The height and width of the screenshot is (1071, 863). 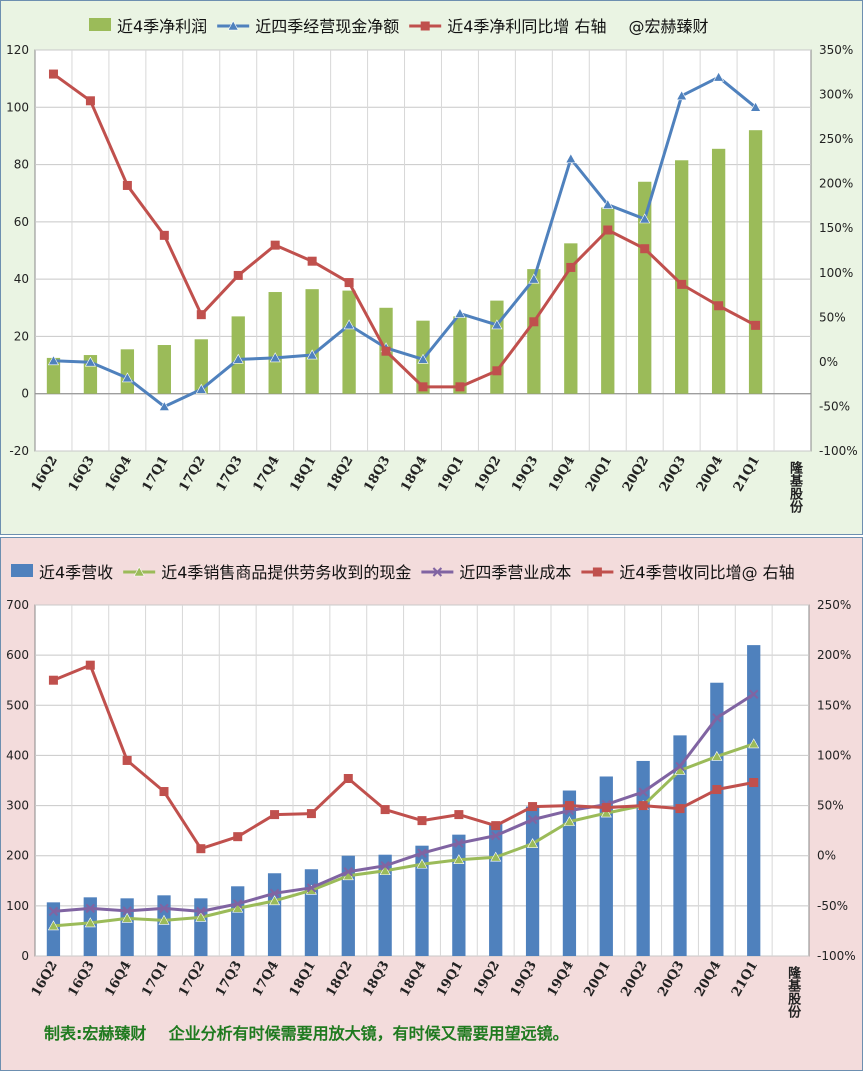 What do you see at coordinates (327, 26) in the screenshot?
I see `top-legend-label: 近四季经营现金净额` at bounding box center [327, 26].